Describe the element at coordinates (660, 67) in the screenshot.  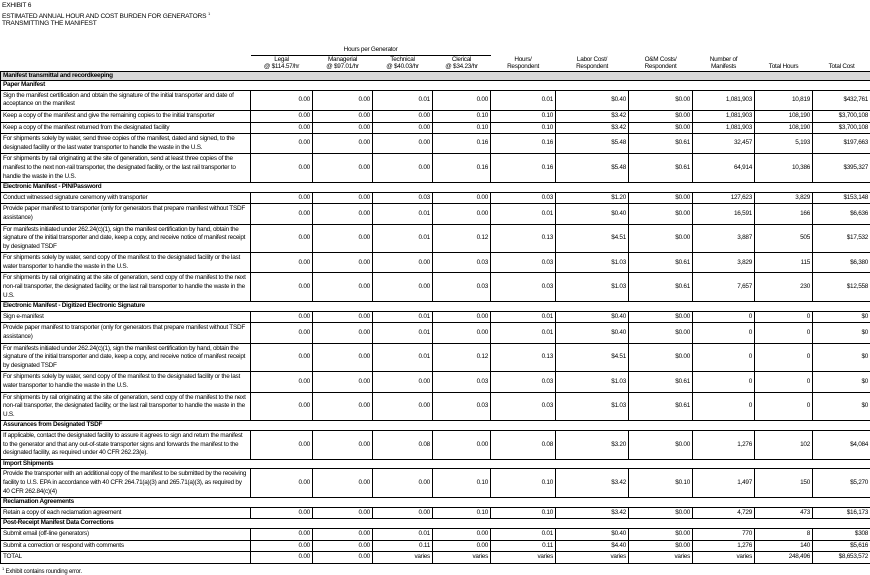
I see `column-header-line2: Respondent` at that location.